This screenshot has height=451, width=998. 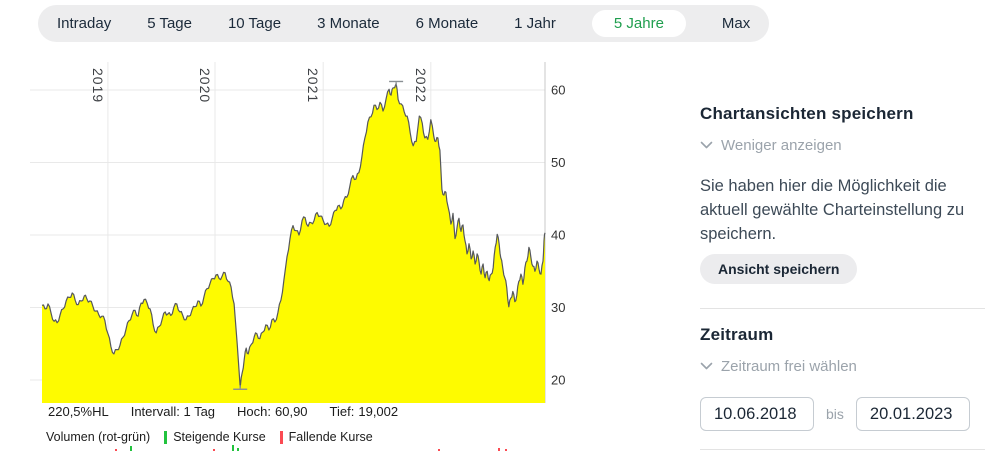 What do you see at coordinates (789, 366) in the screenshot?
I see `choose-period-label: Zeitraum frei wählen` at bounding box center [789, 366].